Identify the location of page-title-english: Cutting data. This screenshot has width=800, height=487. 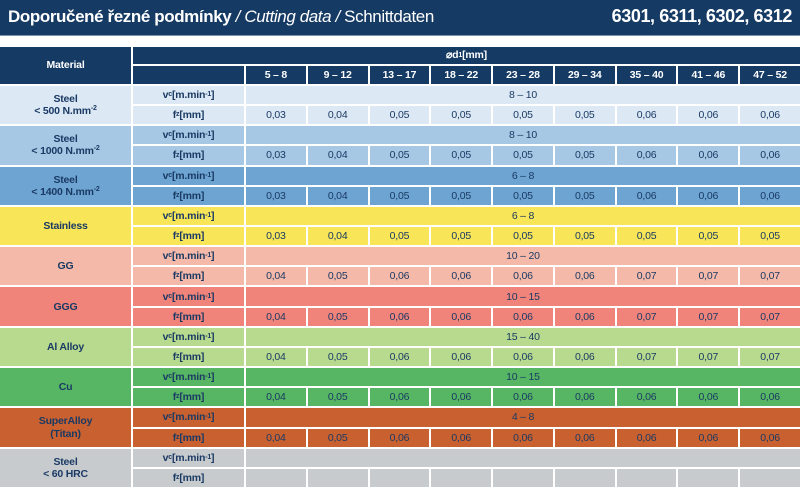
(288, 16).